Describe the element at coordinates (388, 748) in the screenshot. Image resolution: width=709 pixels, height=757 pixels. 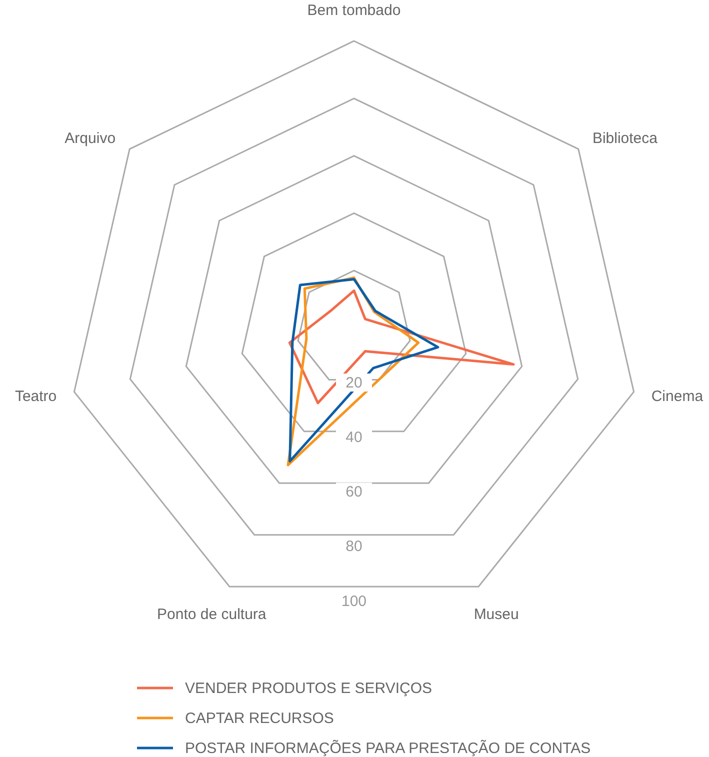
I see `legend-label: POSTAR INFORMAÇÕES PARA PRESTAÇÃO DE CONTAS` at that location.